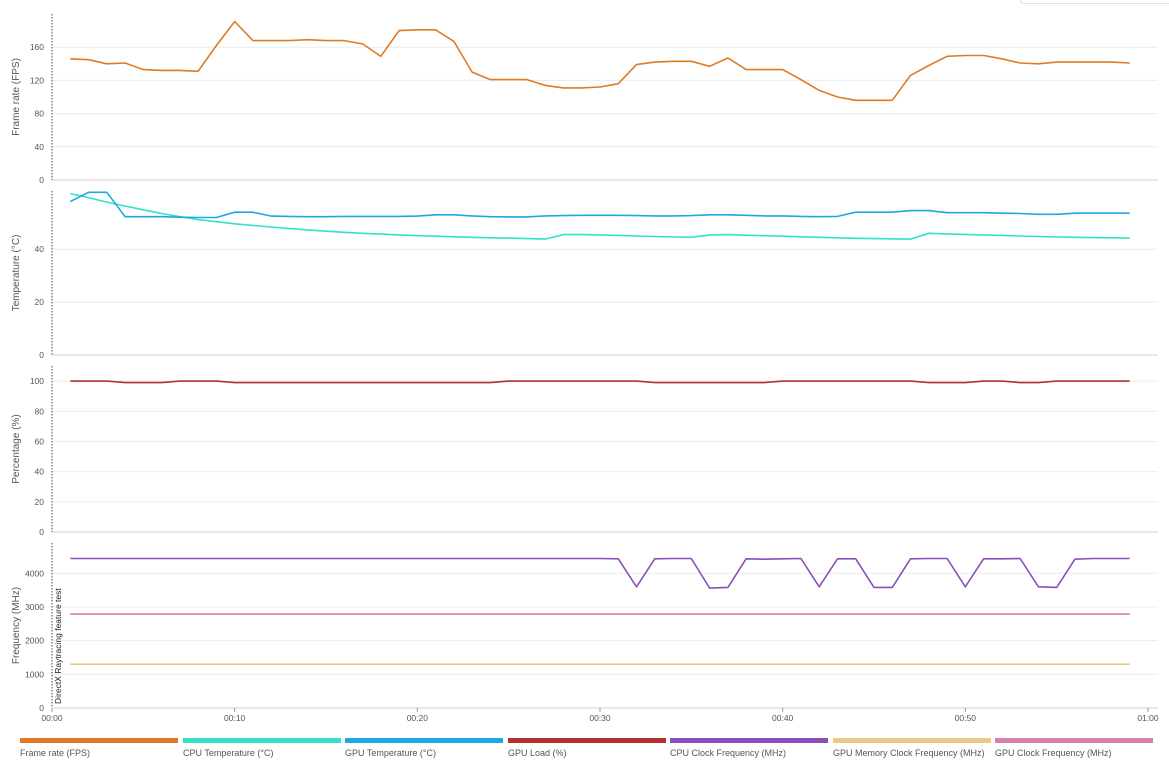  Describe the element at coordinates (16, 448) in the screenshot. I see `y-axis-title: Percentage (%)` at that location.